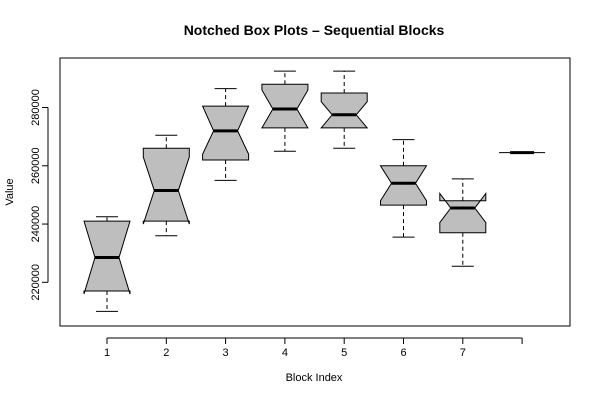 This screenshot has width=599, height=400. What do you see at coordinates (285, 353) in the screenshot?
I see `x-tick-label: 4` at bounding box center [285, 353].